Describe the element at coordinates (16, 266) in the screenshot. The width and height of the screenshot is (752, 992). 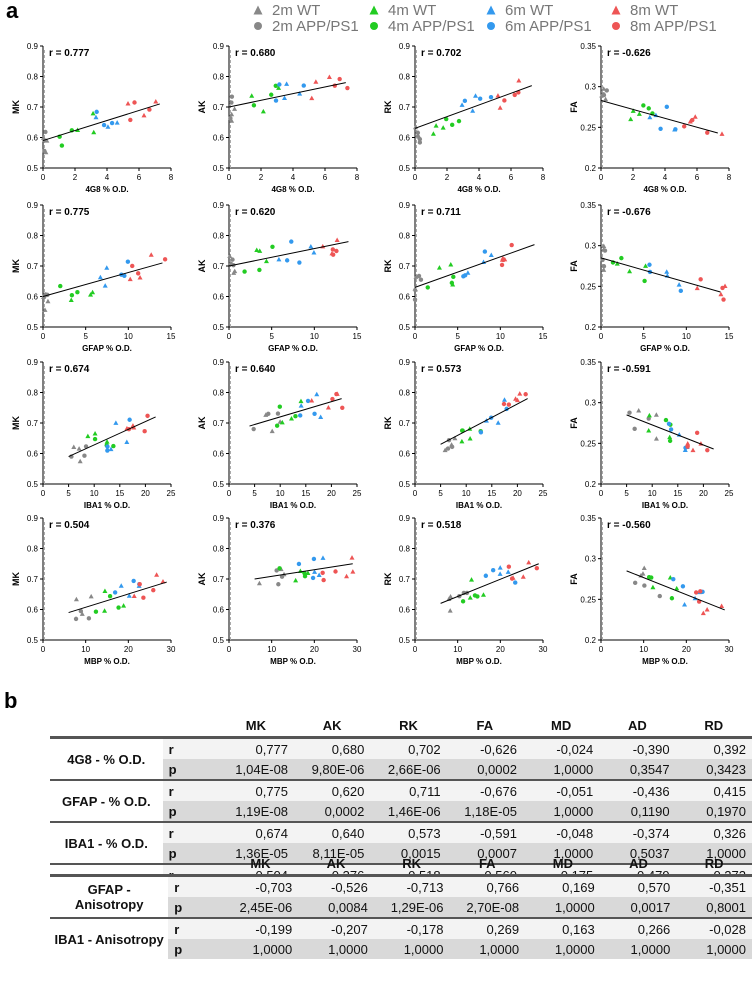
I see `y-axis-label: MK` at that location.